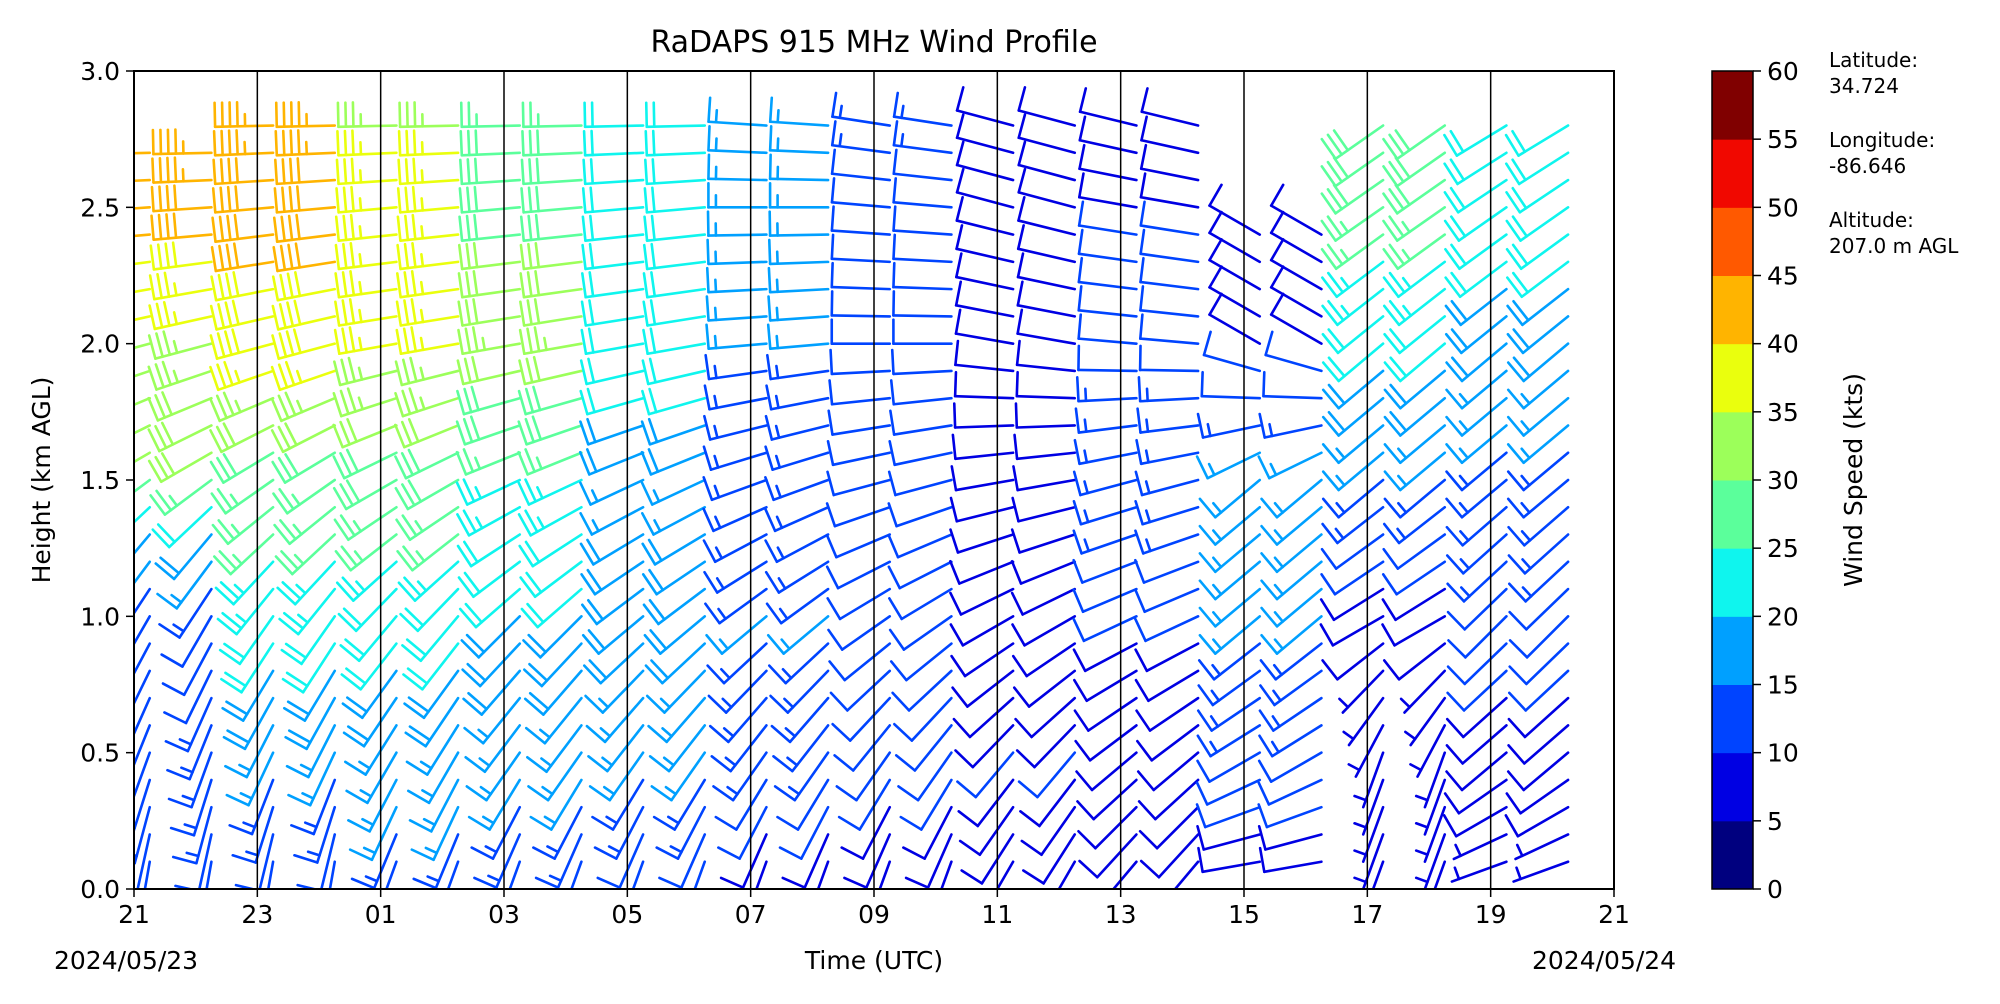 This screenshot has height=1004, width=2000. I want to click on y-axis: 0.00.51.01.52.02.53.0, so click(107, 480).